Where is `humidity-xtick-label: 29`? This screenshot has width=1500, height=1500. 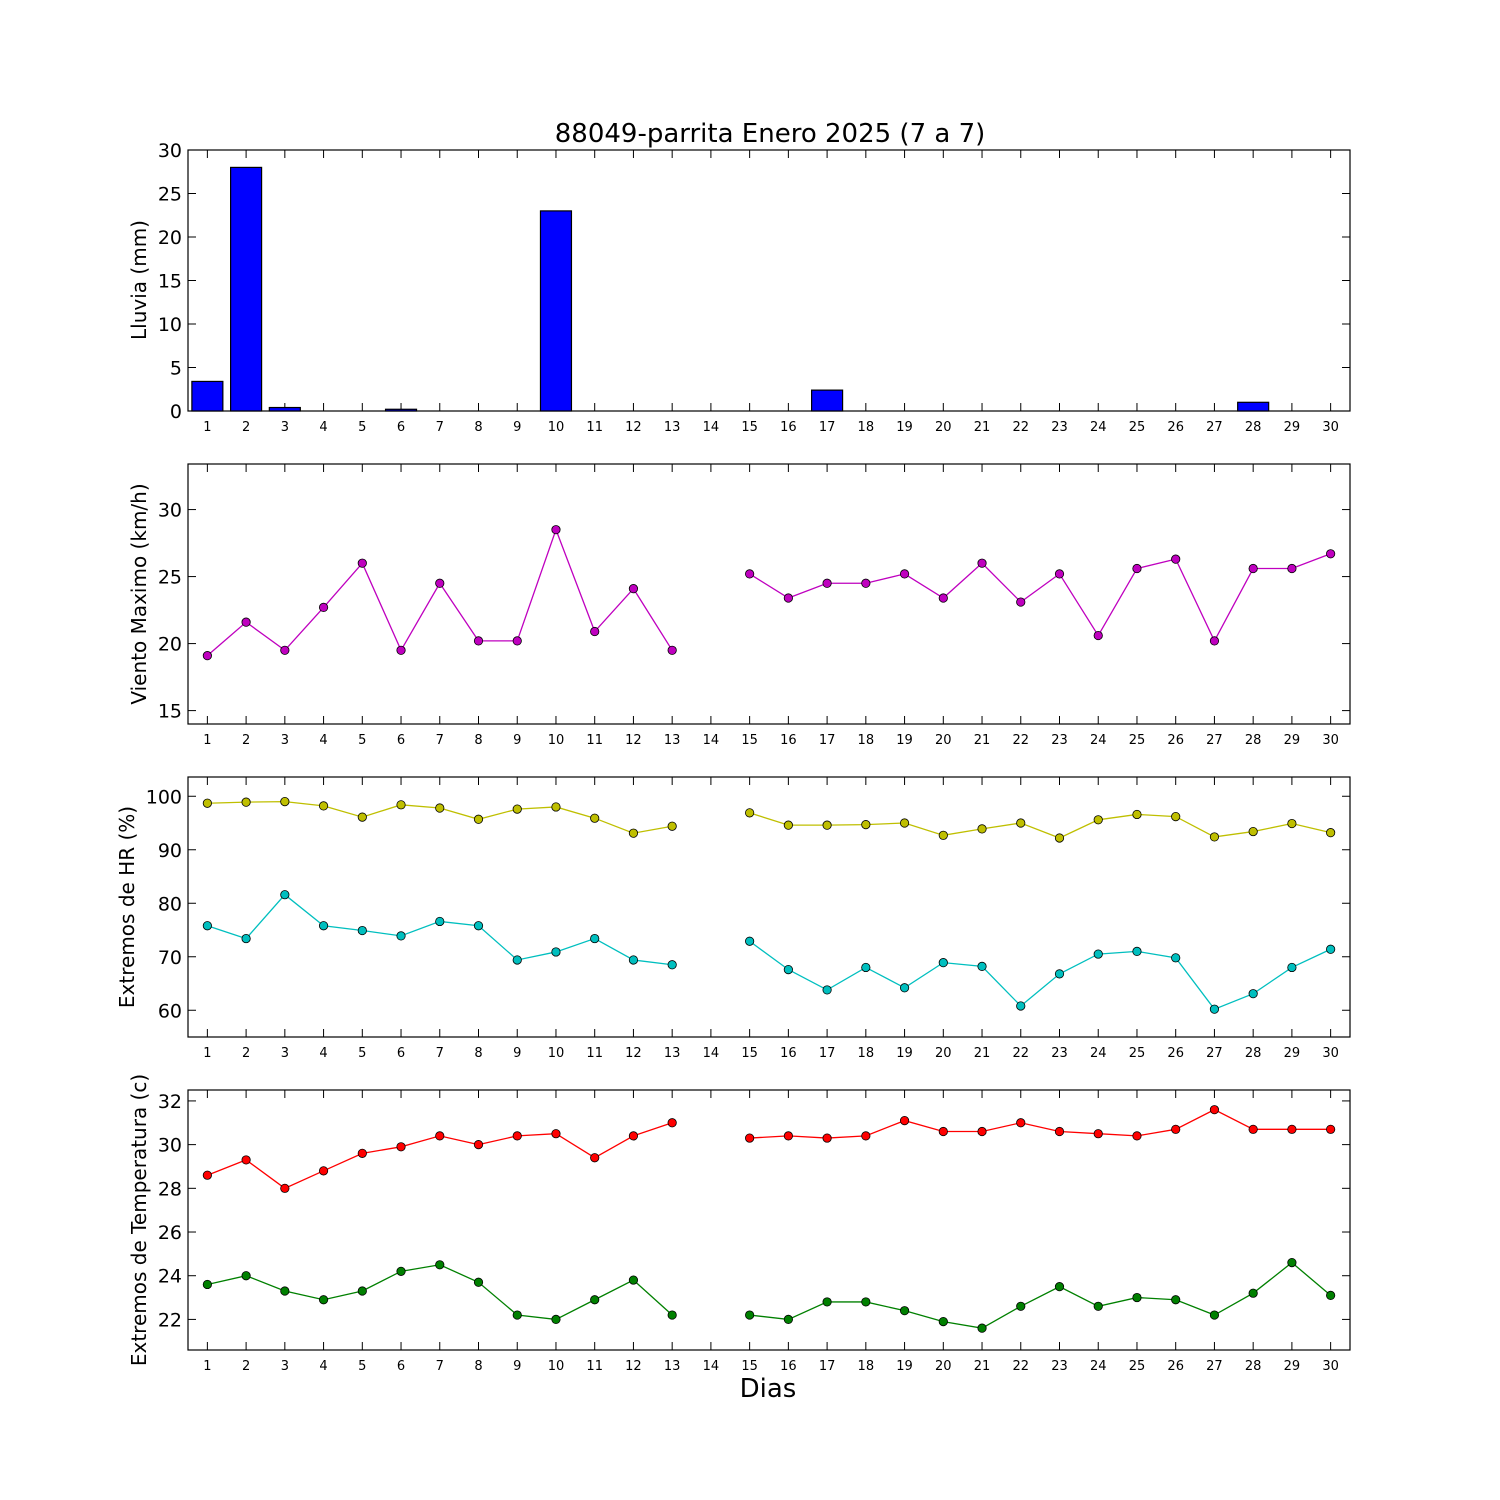
humidity-xtick-label: 29 is located at coordinates (1292, 1053).